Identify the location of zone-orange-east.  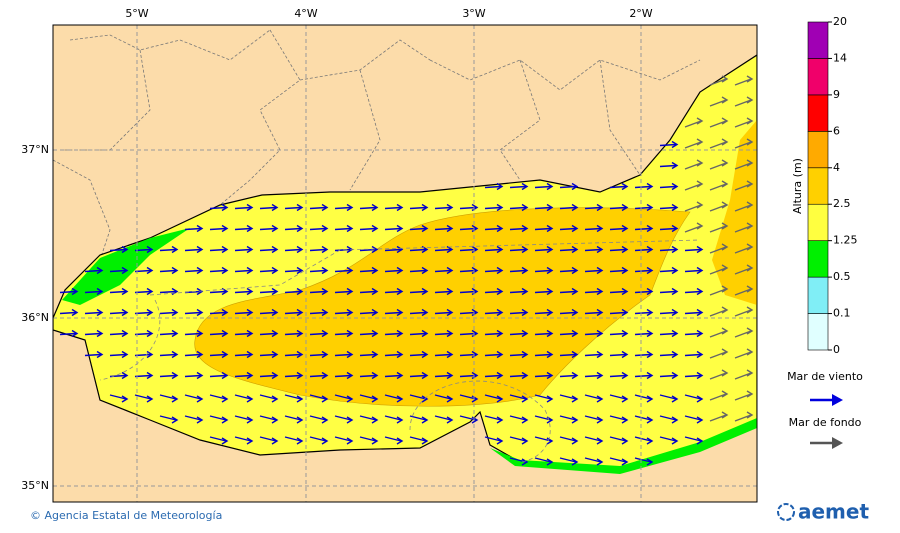
(734, 212).